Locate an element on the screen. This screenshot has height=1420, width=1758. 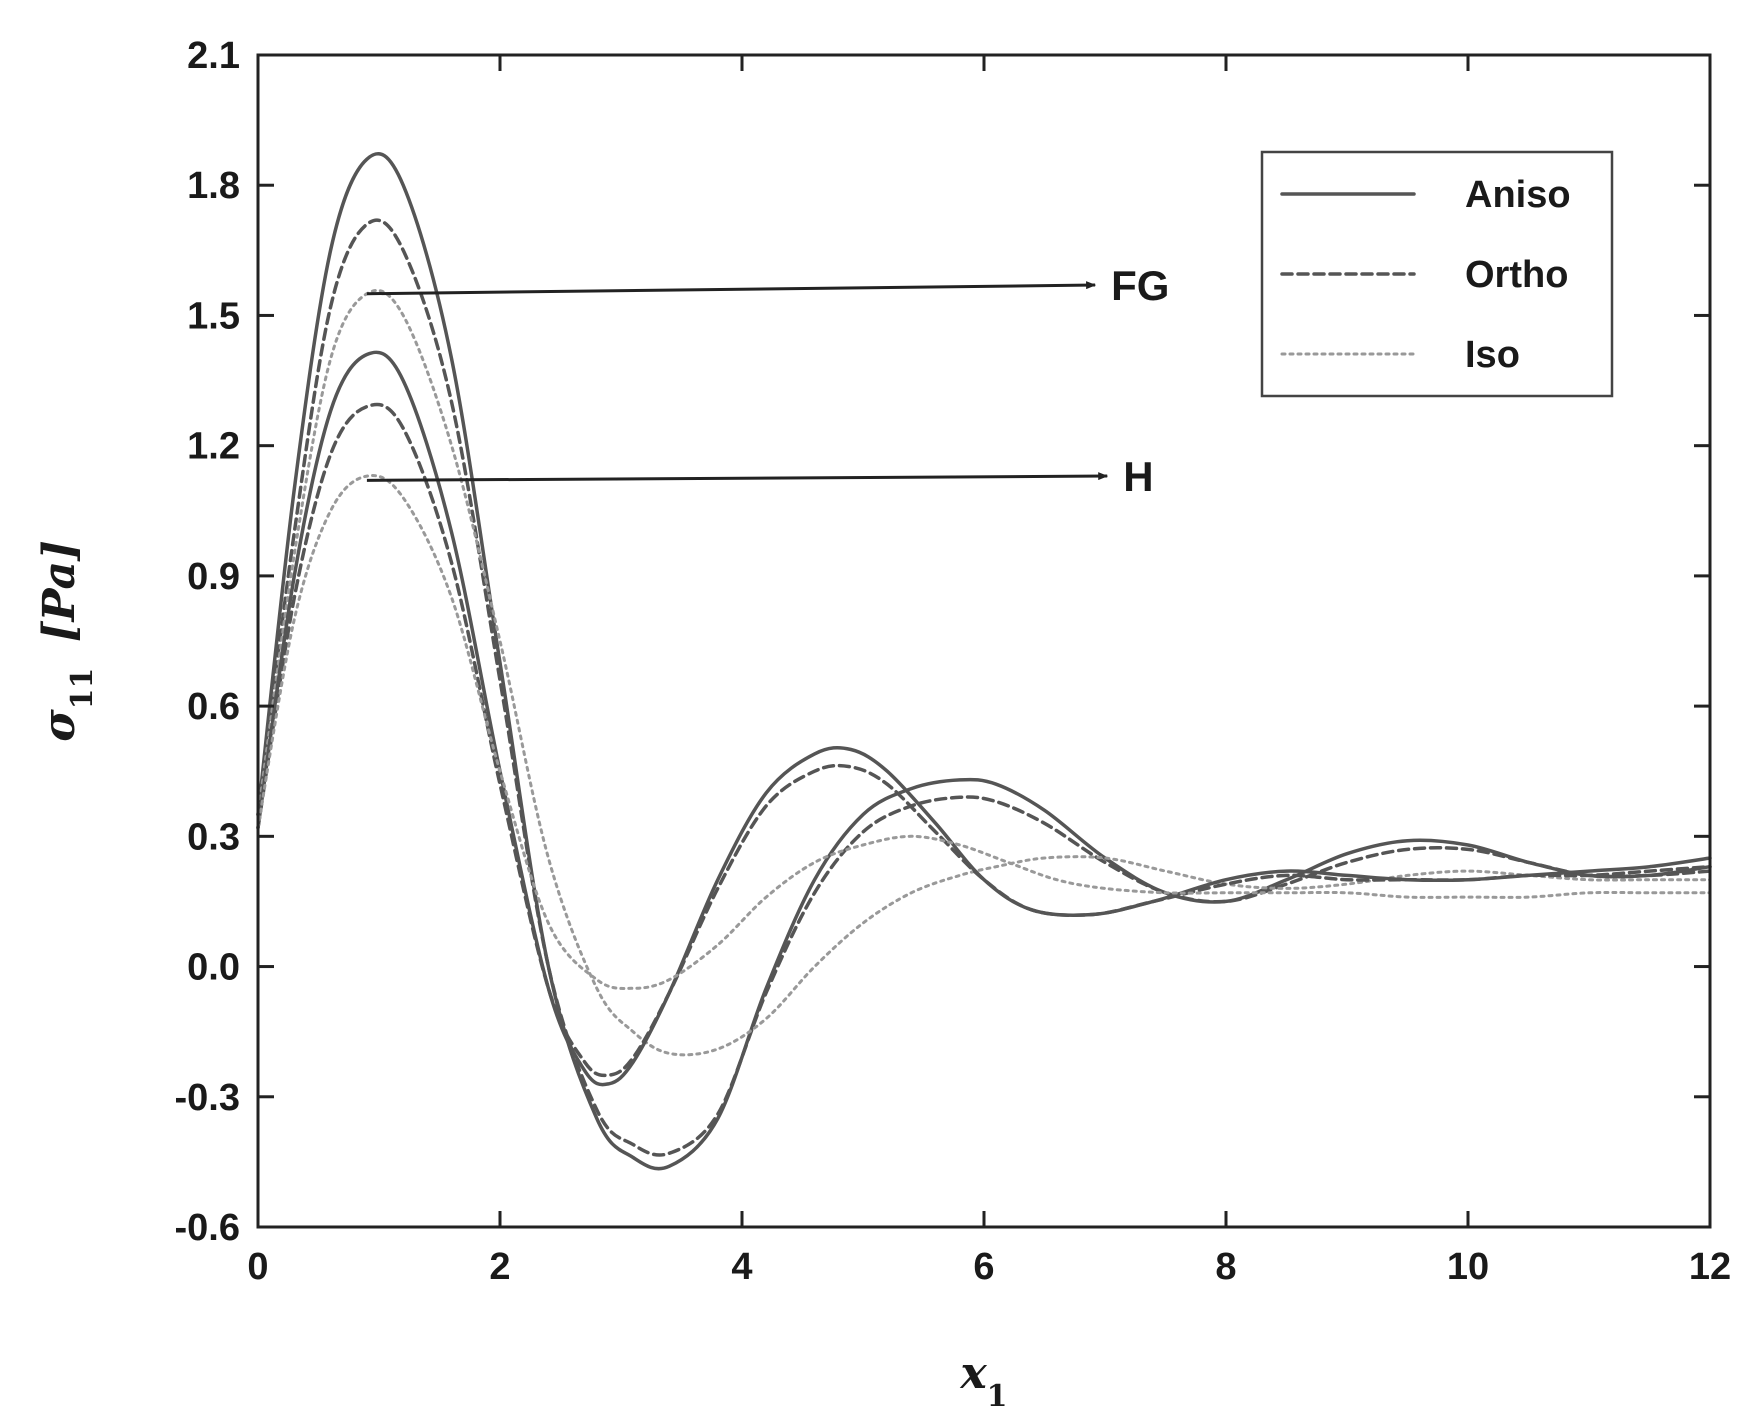
legend-label-ortho: Ortho is located at coordinates (1516, 275).